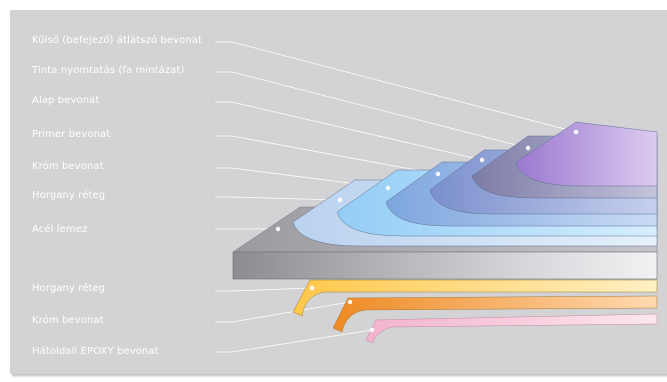 The width and height of the screenshot is (667, 382). What do you see at coordinates (95, 351) in the screenshot?
I see `label-back-epoxy: Hátoldali EPOXY bevonat` at bounding box center [95, 351].